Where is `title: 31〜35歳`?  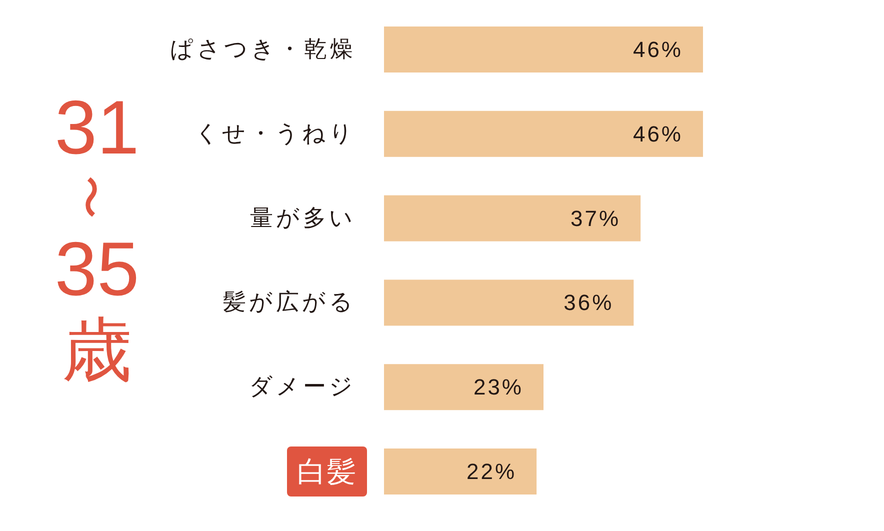 title: 31〜35歳 is located at coordinates (97, 238).